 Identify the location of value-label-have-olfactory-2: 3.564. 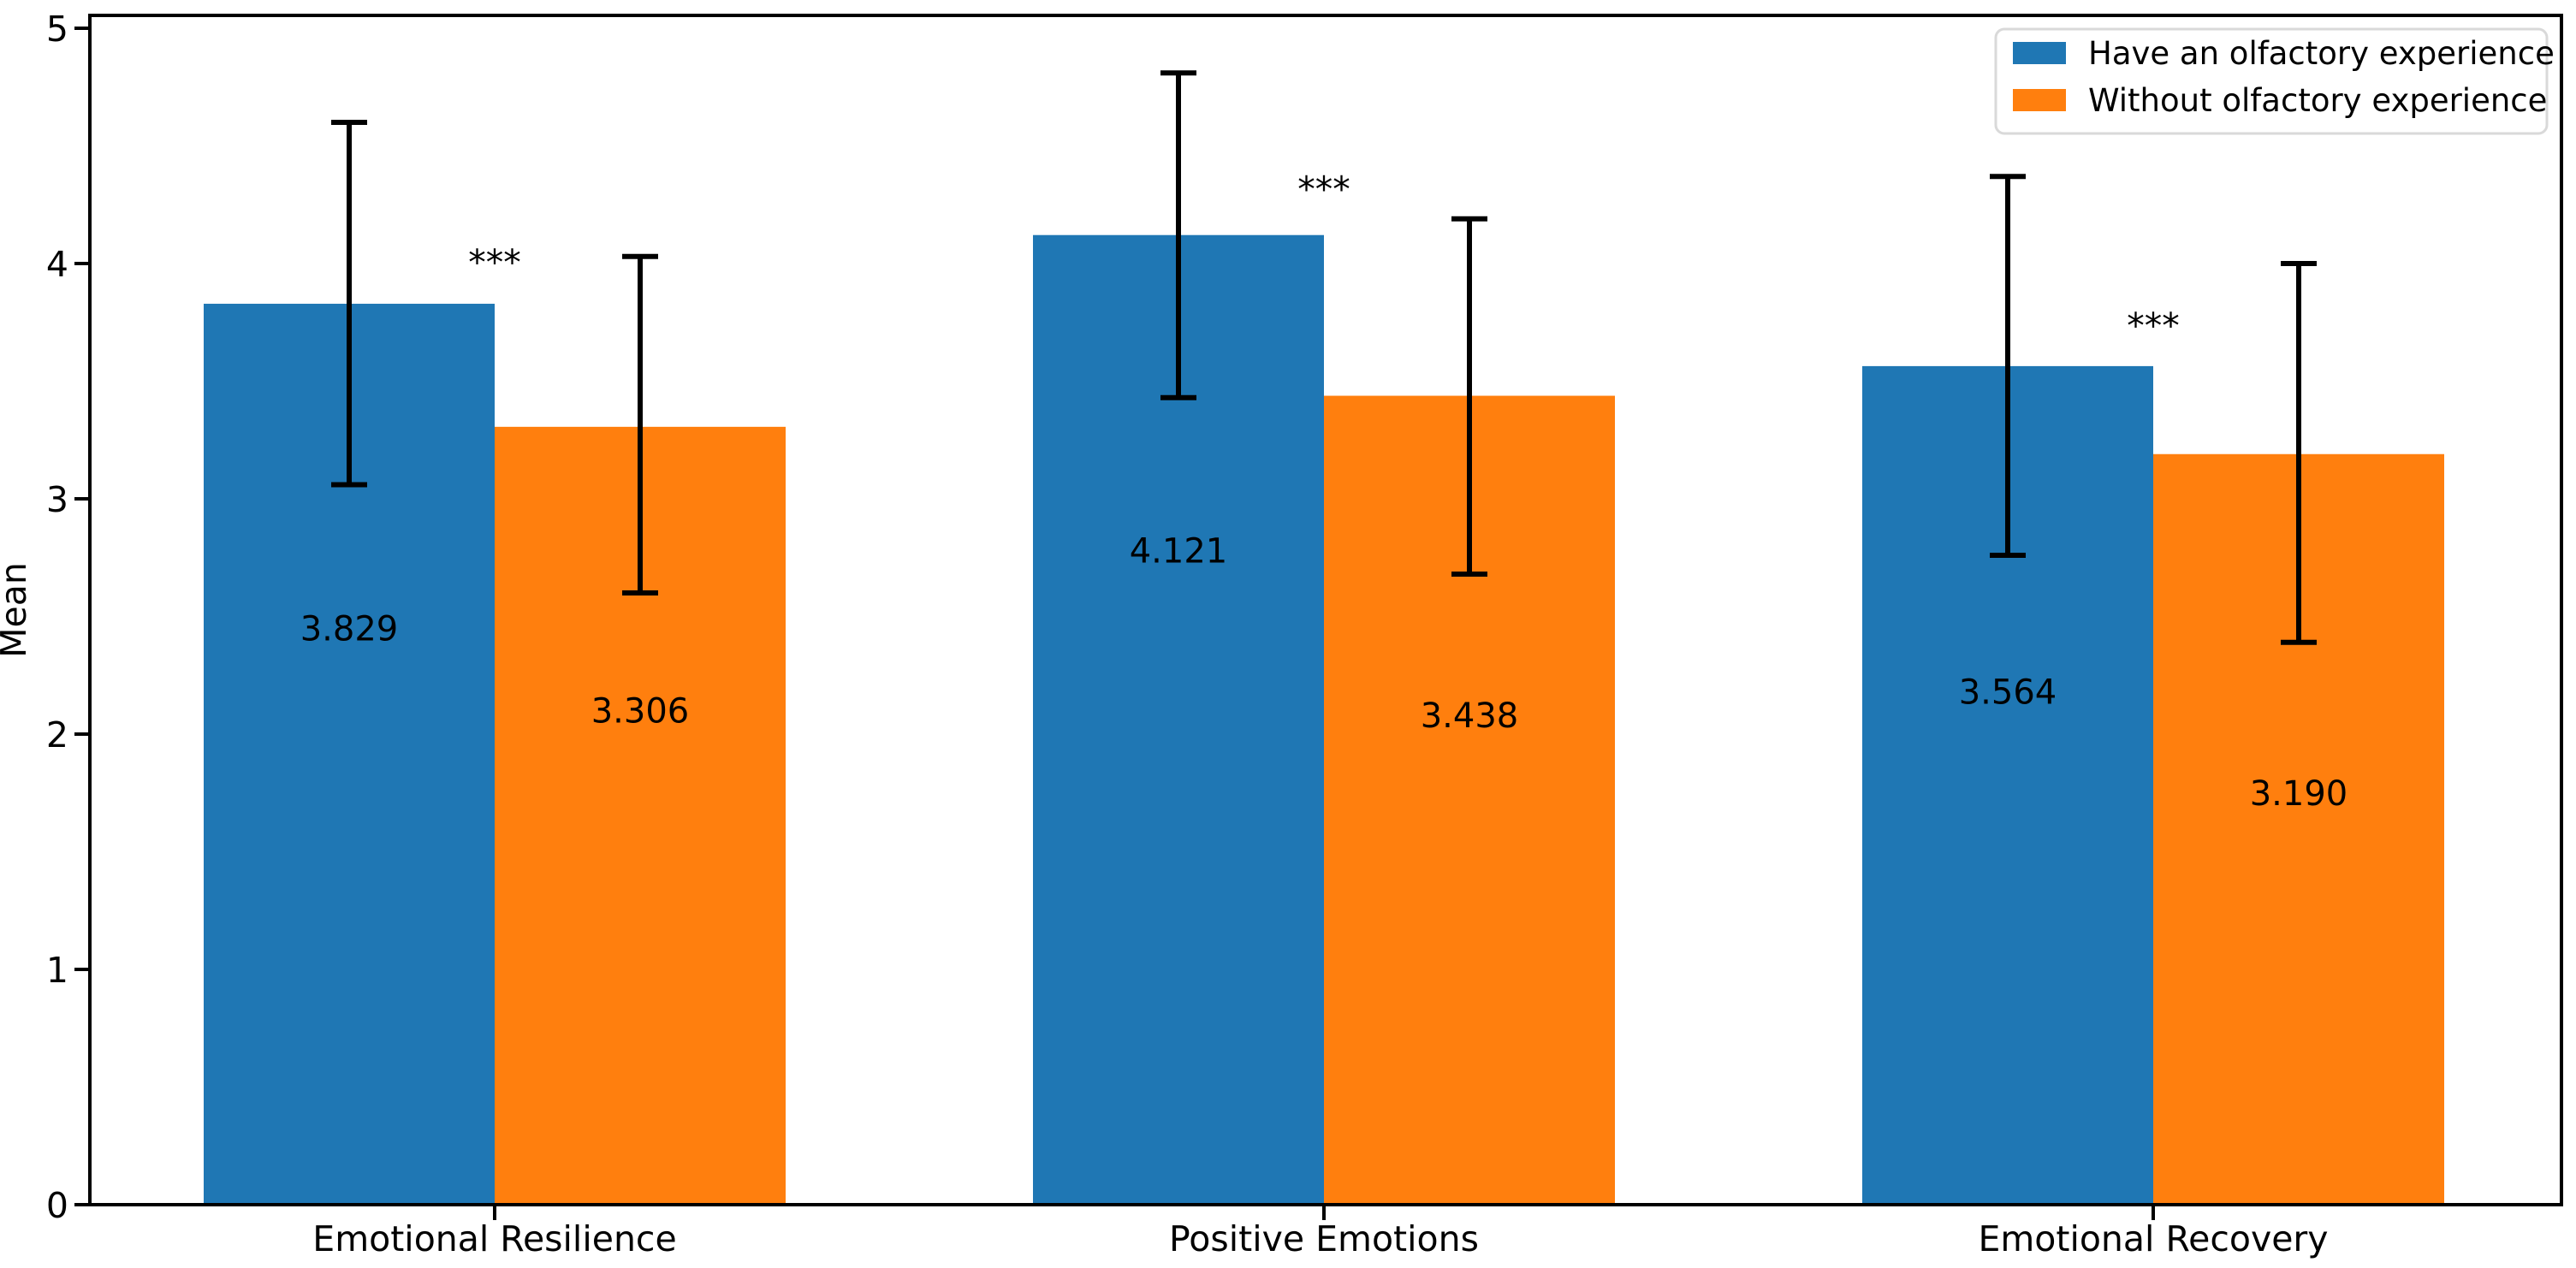
(2008, 693).